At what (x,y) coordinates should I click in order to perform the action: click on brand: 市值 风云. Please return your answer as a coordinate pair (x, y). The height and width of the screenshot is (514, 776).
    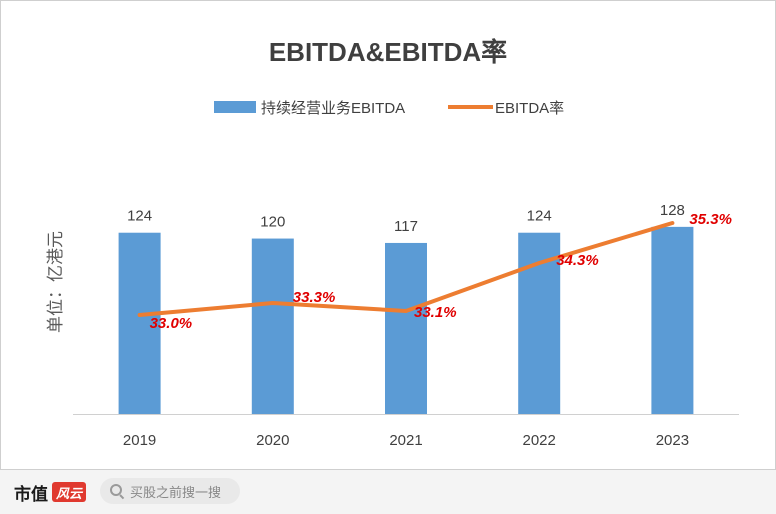
    Looking at the image, I should click on (50, 492).